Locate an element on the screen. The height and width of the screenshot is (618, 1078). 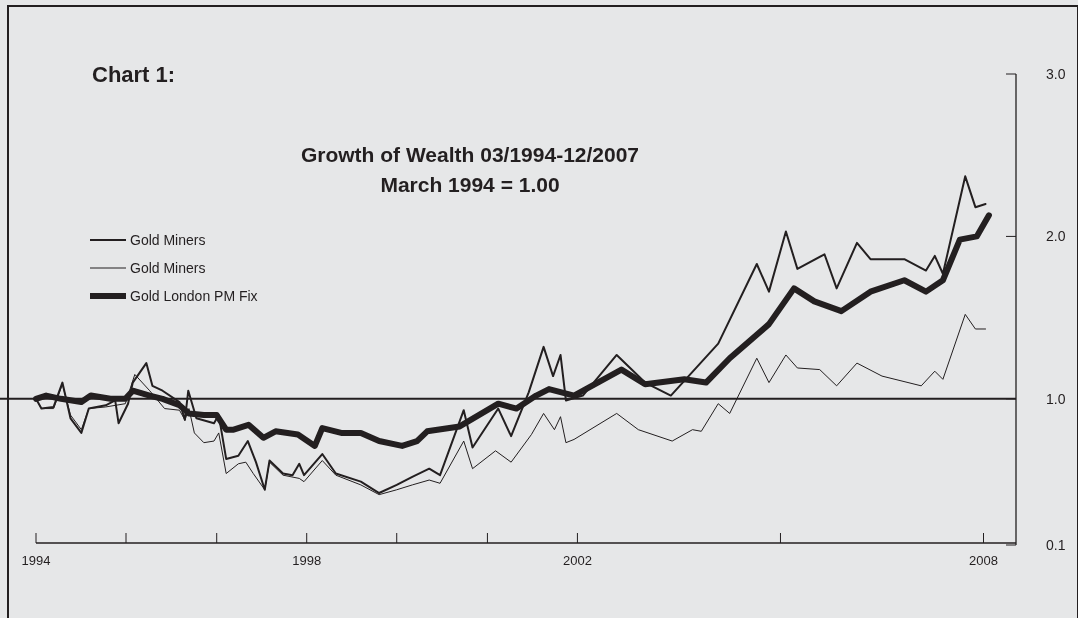
text: Growth of Wealth 03/1994-12/2007 is located at coordinates (470, 154).